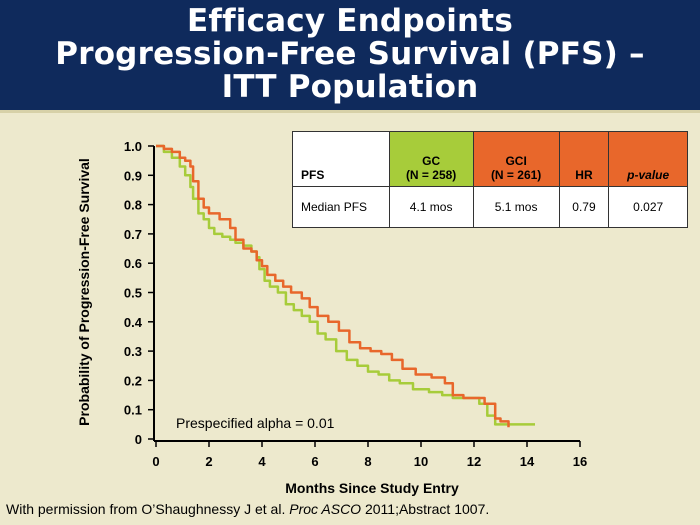  What do you see at coordinates (155, 461) in the screenshot?
I see `x-tick-label: 0` at bounding box center [155, 461].